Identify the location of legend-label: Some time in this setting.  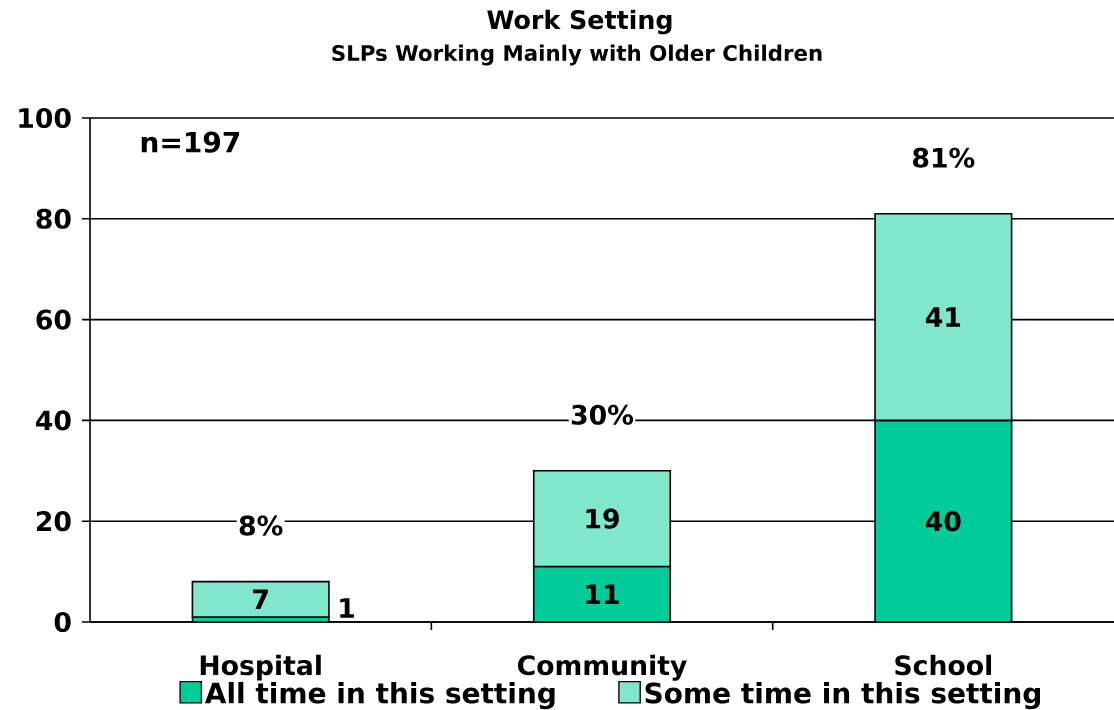
(842, 695).